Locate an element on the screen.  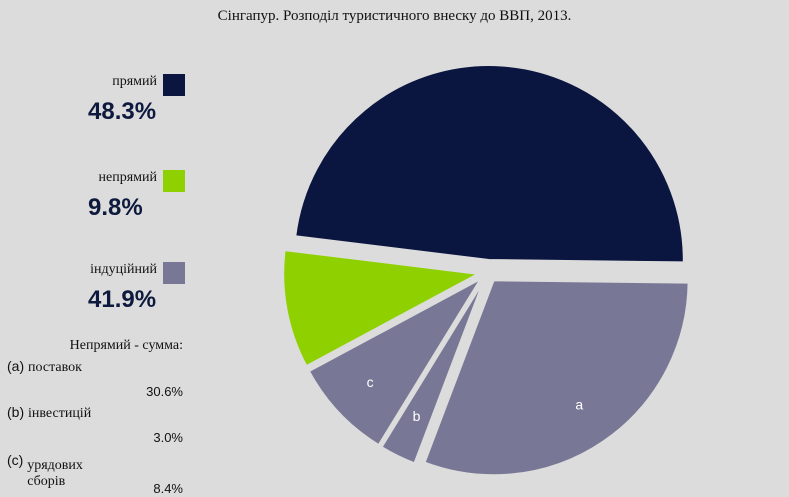
breakdown-value-b: 3.0% is located at coordinates (168, 437).